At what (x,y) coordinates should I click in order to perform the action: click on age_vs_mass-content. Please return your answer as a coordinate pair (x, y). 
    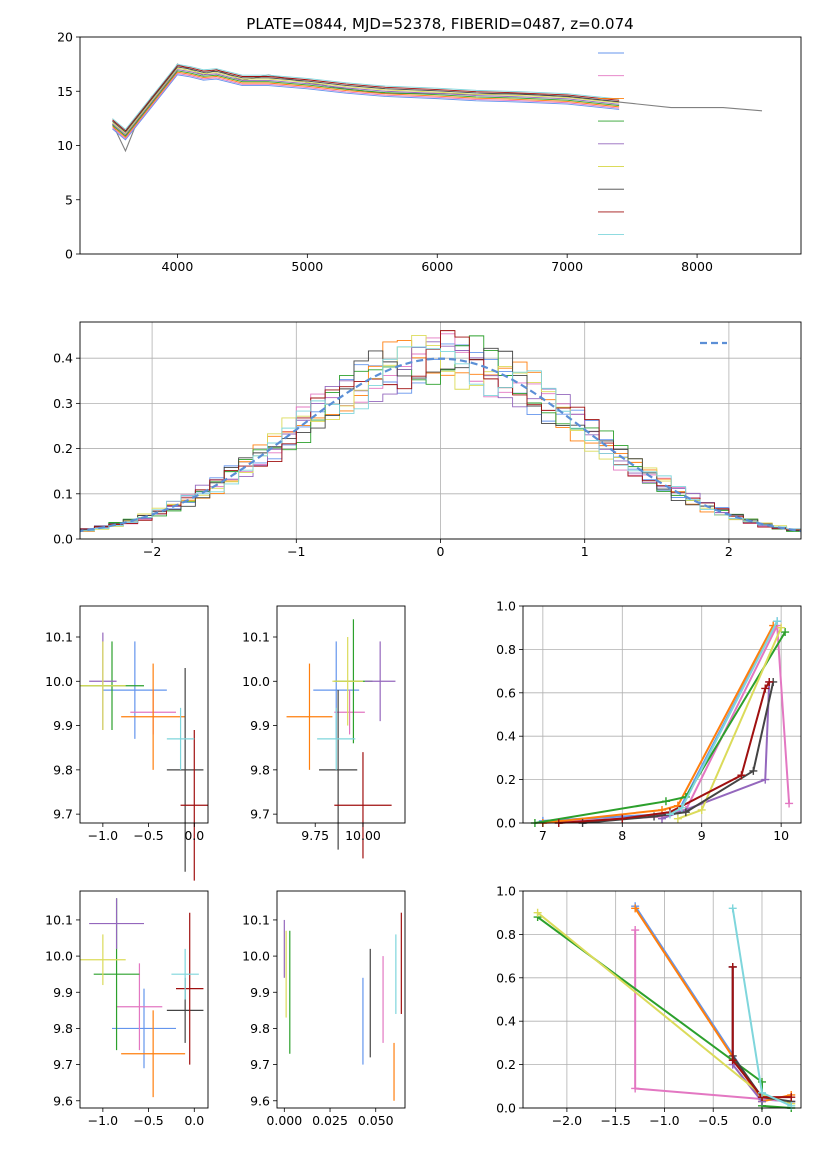
    Looking at the image, I should click on (341, 739).